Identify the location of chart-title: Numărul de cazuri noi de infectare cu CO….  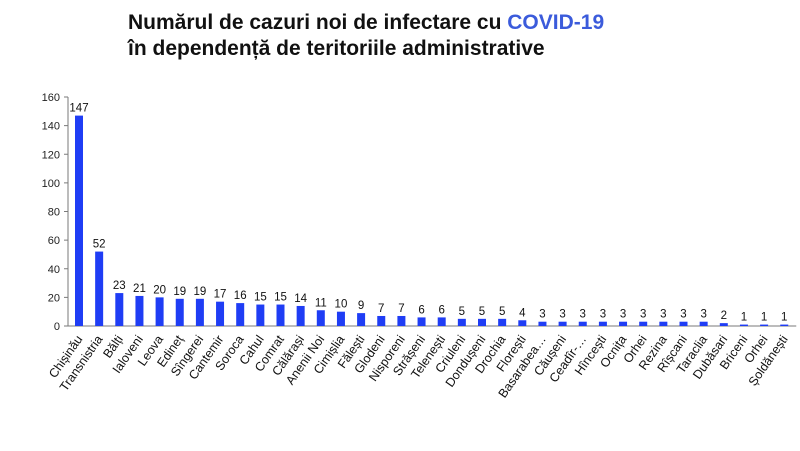
(366, 36).